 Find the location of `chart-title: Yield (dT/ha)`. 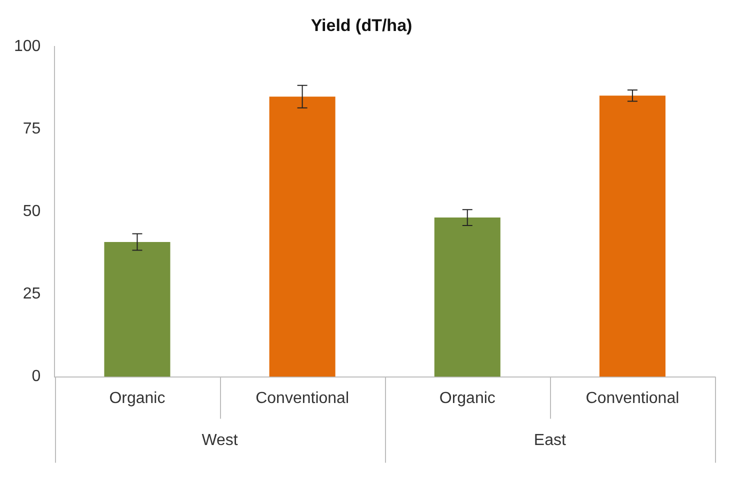

chart-title: Yield (dT/ha) is located at coordinates (361, 25).